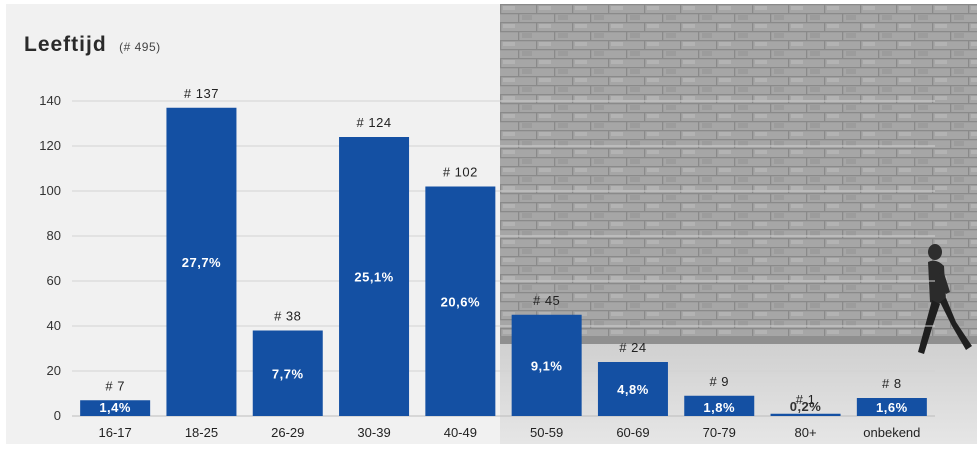 The image size is (977, 450). What do you see at coordinates (945, 299) in the screenshot?
I see `walking-person-silhouette` at bounding box center [945, 299].